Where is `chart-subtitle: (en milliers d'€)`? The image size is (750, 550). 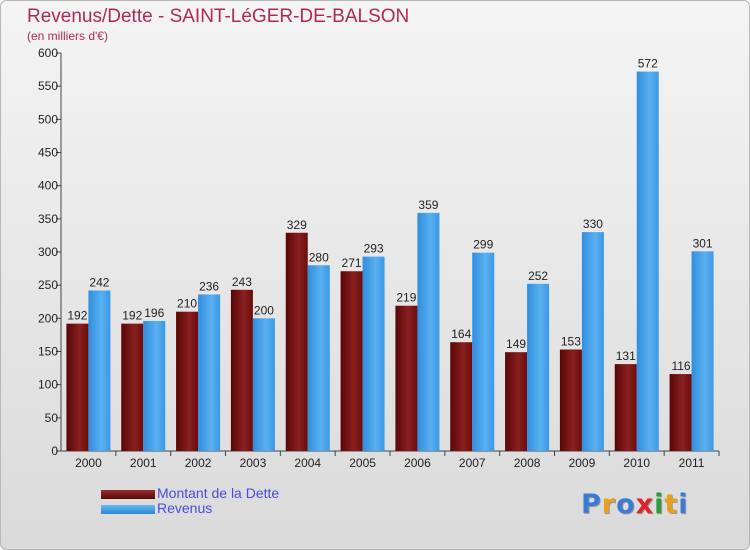 chart-subtitle: (en milliers d'€) is located at coordinates (67, 36).